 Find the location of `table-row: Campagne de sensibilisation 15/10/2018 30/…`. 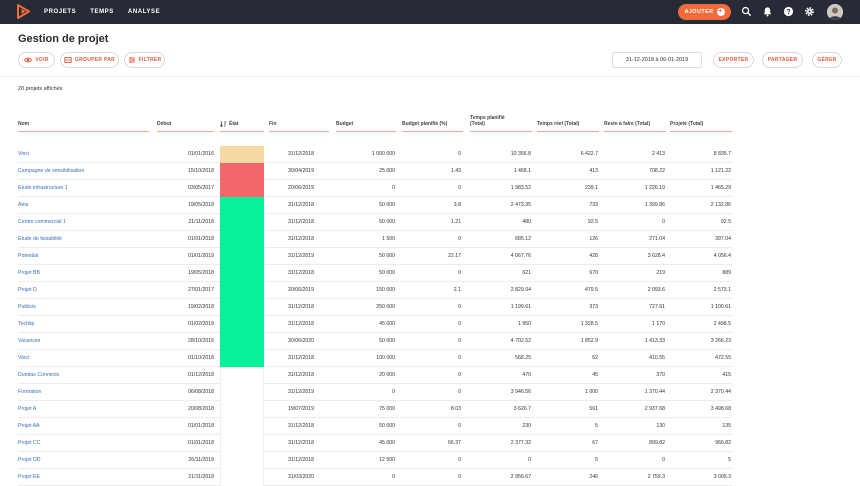

table-row: Campagne de sensibilisation 15/10/2018 30/… is located at coordinates (375, 171).